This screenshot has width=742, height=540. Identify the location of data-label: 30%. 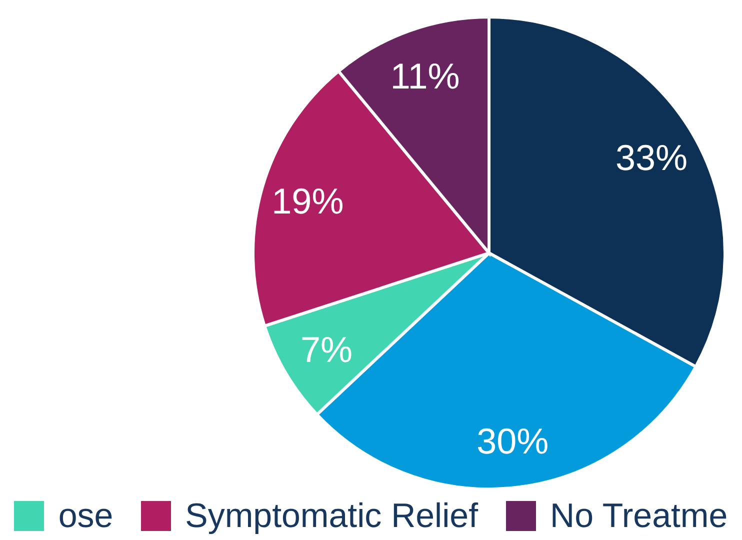
(512, 440).